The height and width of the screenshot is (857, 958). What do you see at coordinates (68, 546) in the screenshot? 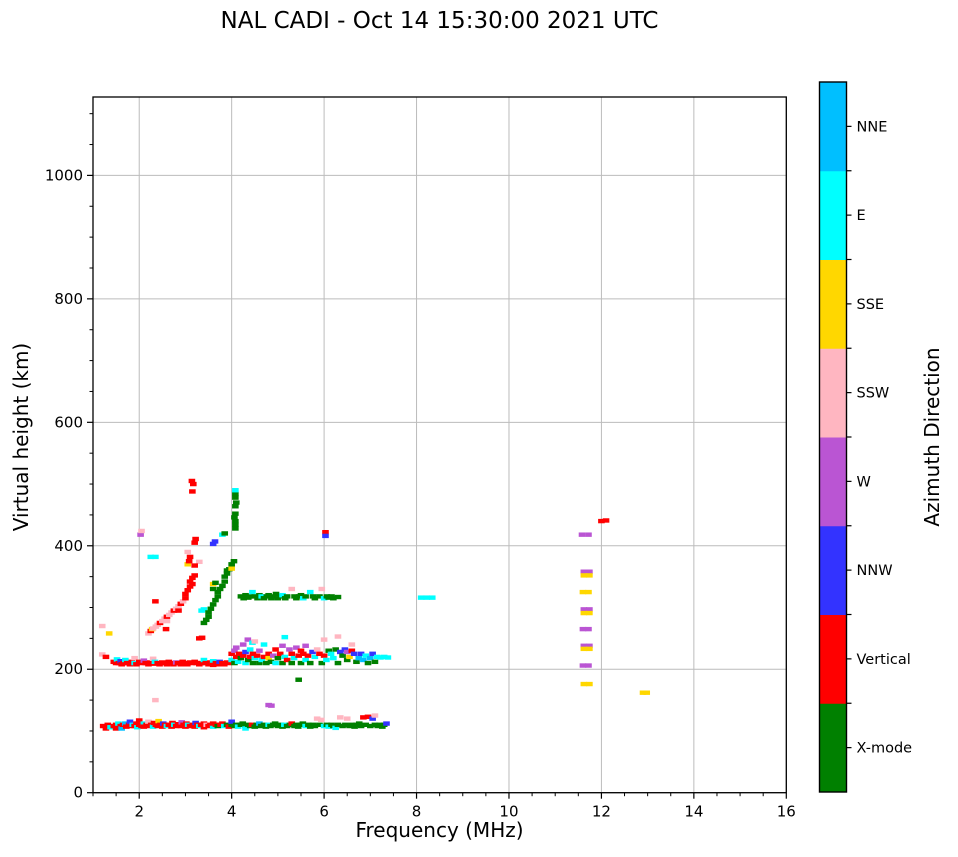
I see `y-tick-label-400: 400` at bounding box center [68, 546].